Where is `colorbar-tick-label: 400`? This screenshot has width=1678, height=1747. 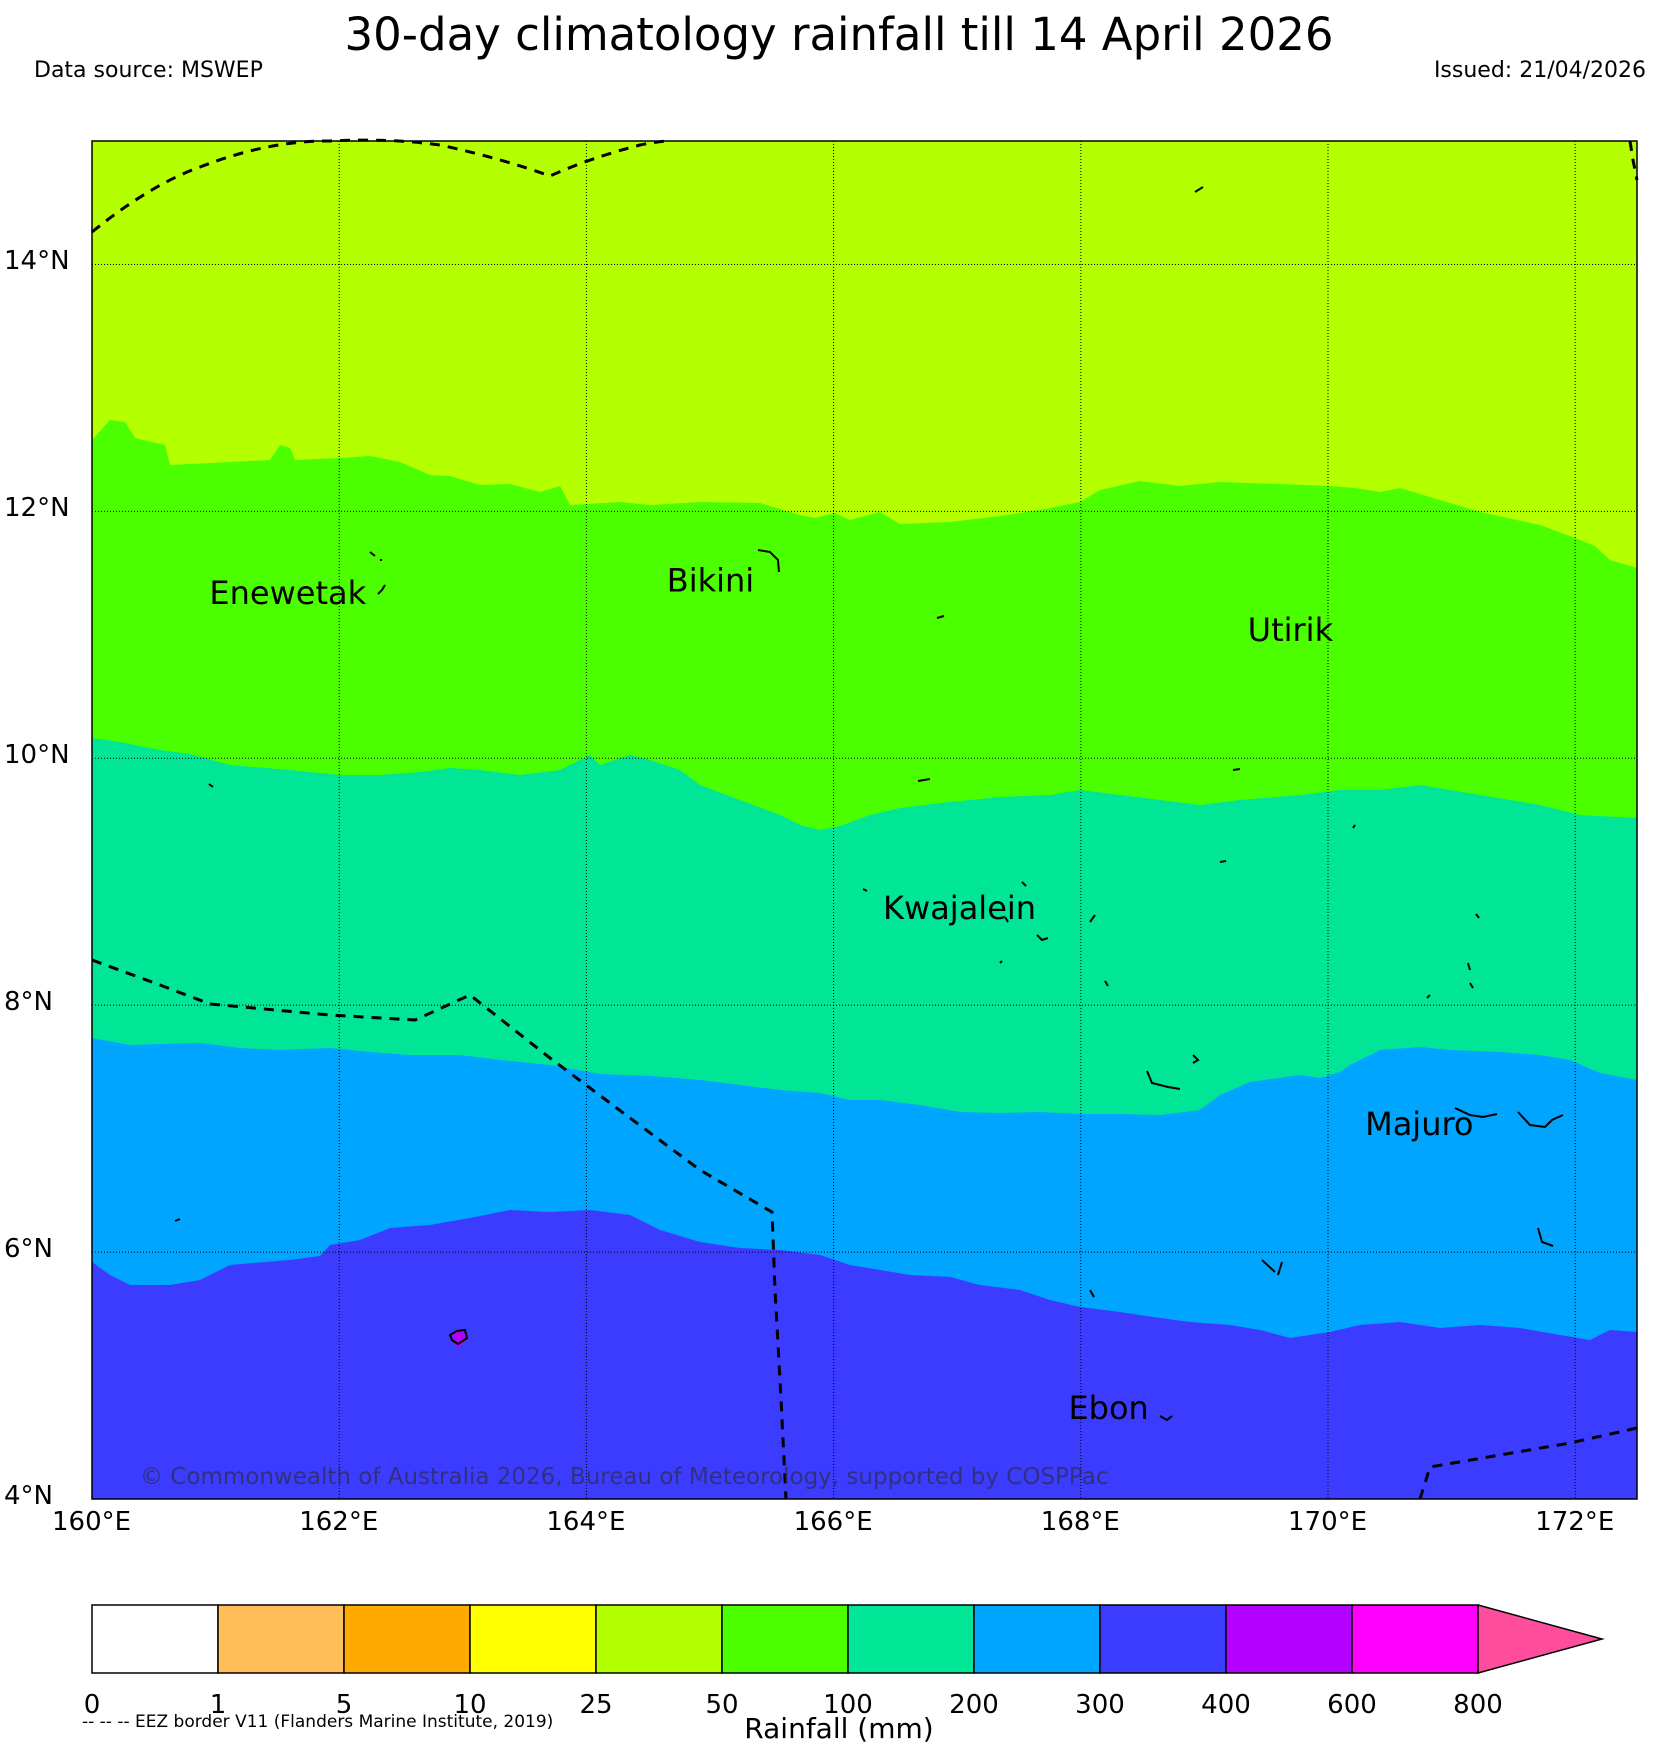 colorbar-tick-label: 400 is located at coordinates (1226, 1705).